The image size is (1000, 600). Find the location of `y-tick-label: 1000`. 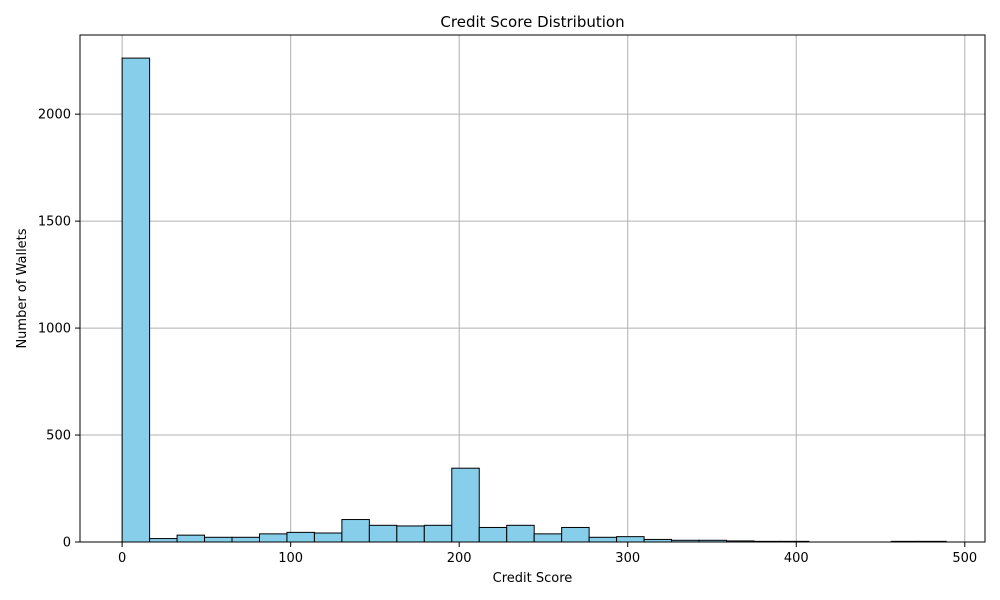

y-tick-label: 1000 is located at coordinates (54, 329).